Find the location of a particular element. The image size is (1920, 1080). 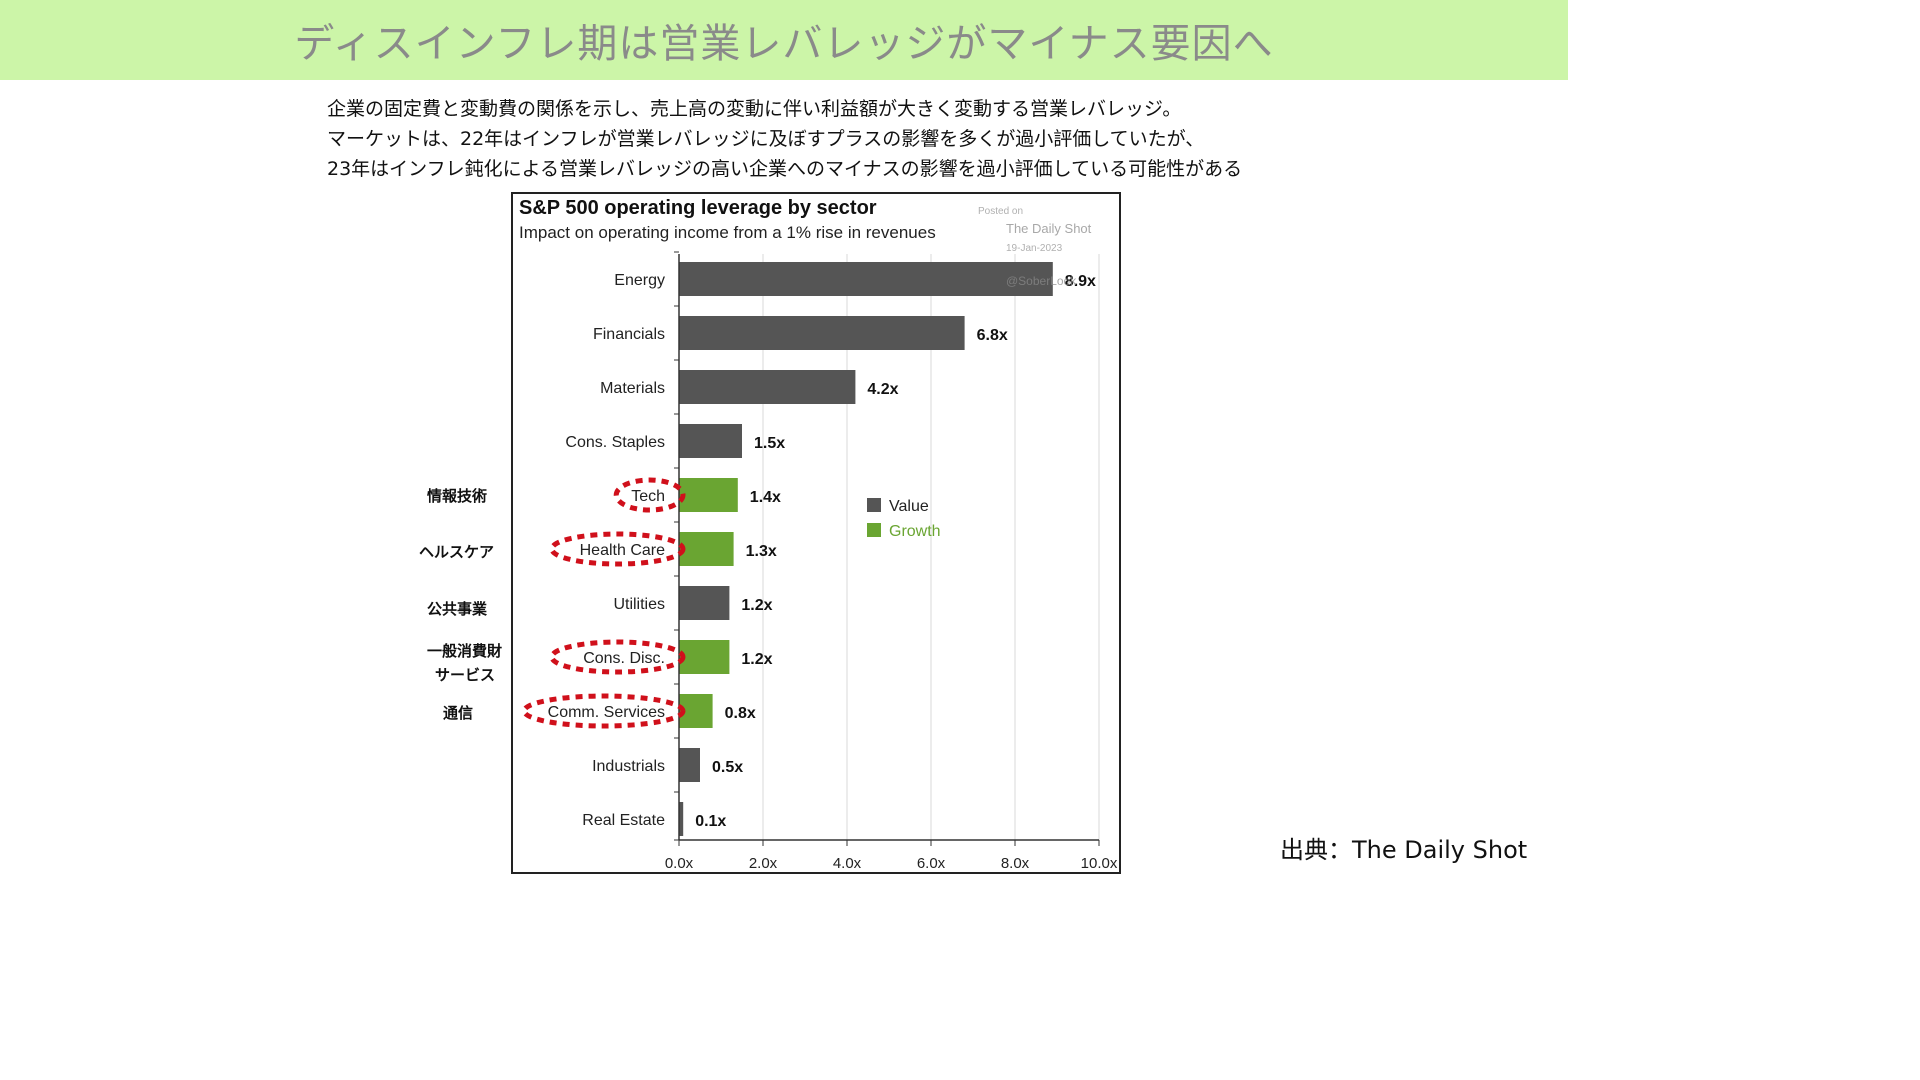

jp-label-health: ヘルスケア is located at coordinates (457, 552).